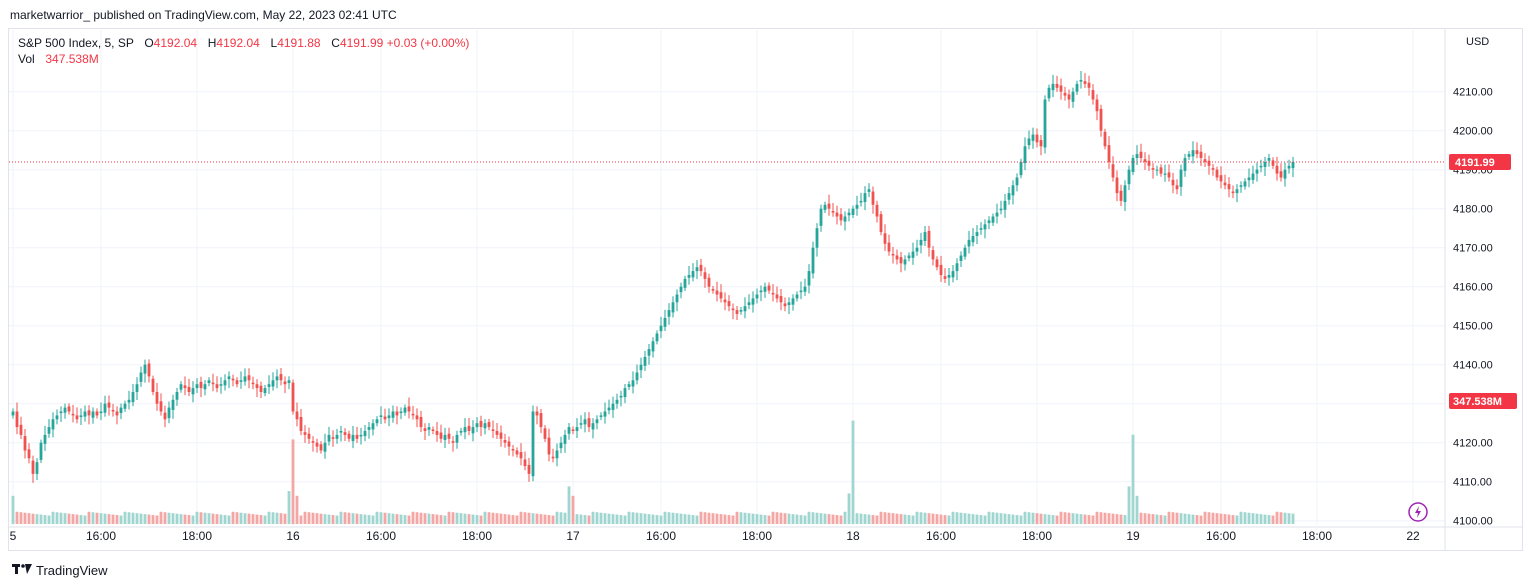 This screenshot has height=587, width=1533. Describe the element at coordinates (238, 43) in the screenshot. I see `legend-high-value: 4192.04` at that location.